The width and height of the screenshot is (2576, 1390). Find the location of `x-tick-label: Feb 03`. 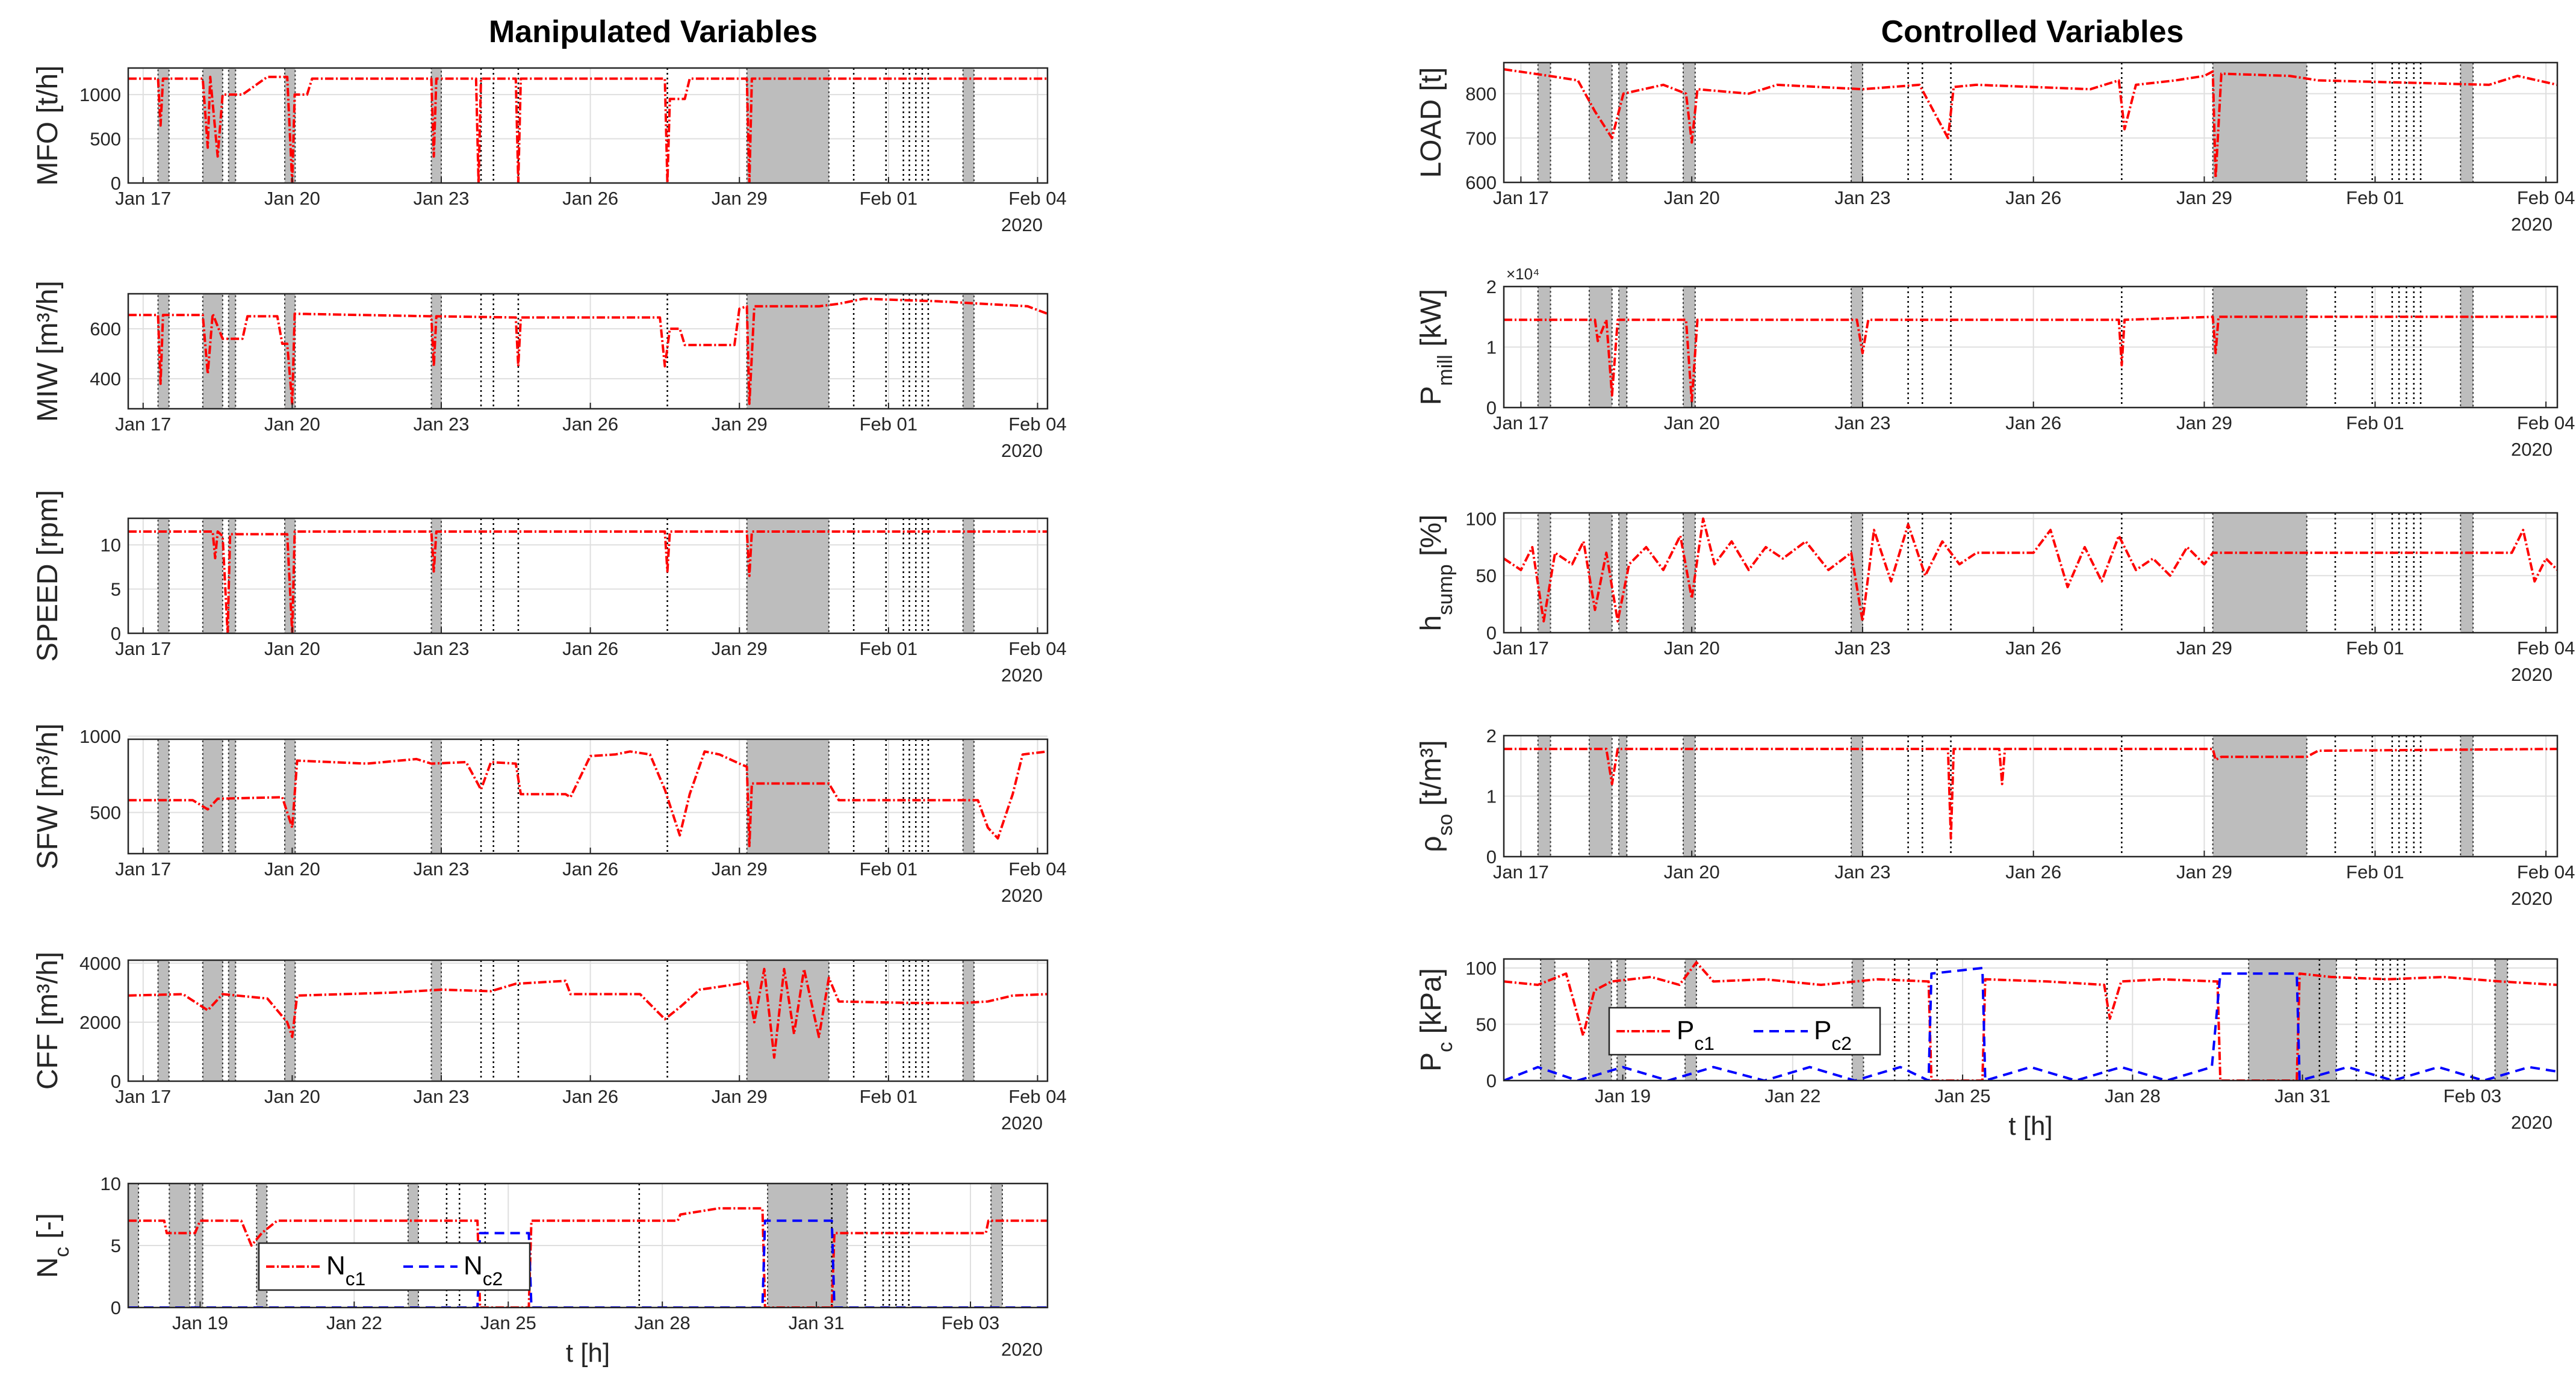

x-tick-label: Feb 03 is located at coordinates (971, 1322).